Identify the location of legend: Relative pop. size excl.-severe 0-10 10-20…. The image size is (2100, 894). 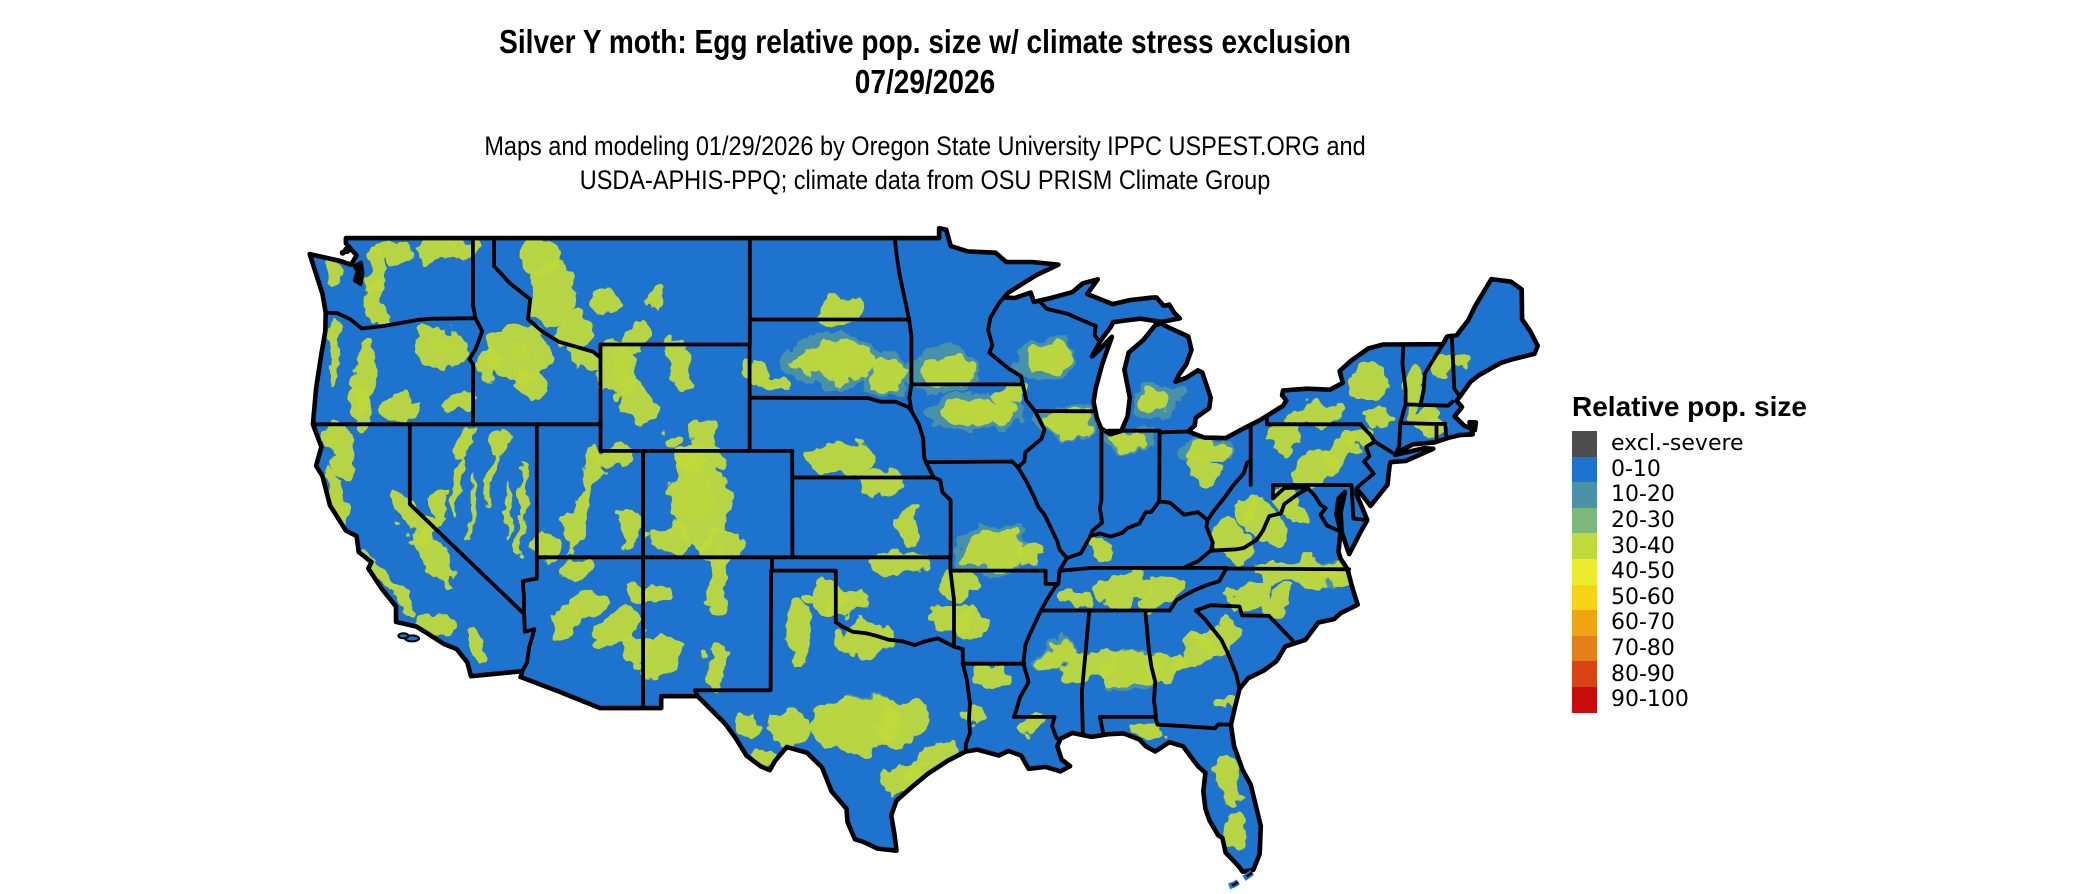
(1689, 552).